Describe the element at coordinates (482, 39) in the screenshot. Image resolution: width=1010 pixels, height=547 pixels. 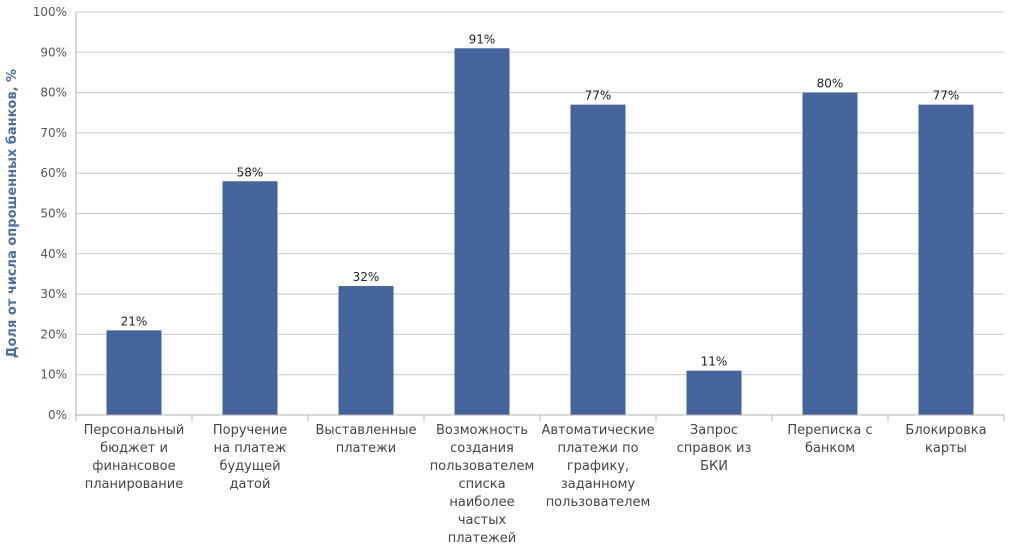
I see `data-label: 91%` at that location.